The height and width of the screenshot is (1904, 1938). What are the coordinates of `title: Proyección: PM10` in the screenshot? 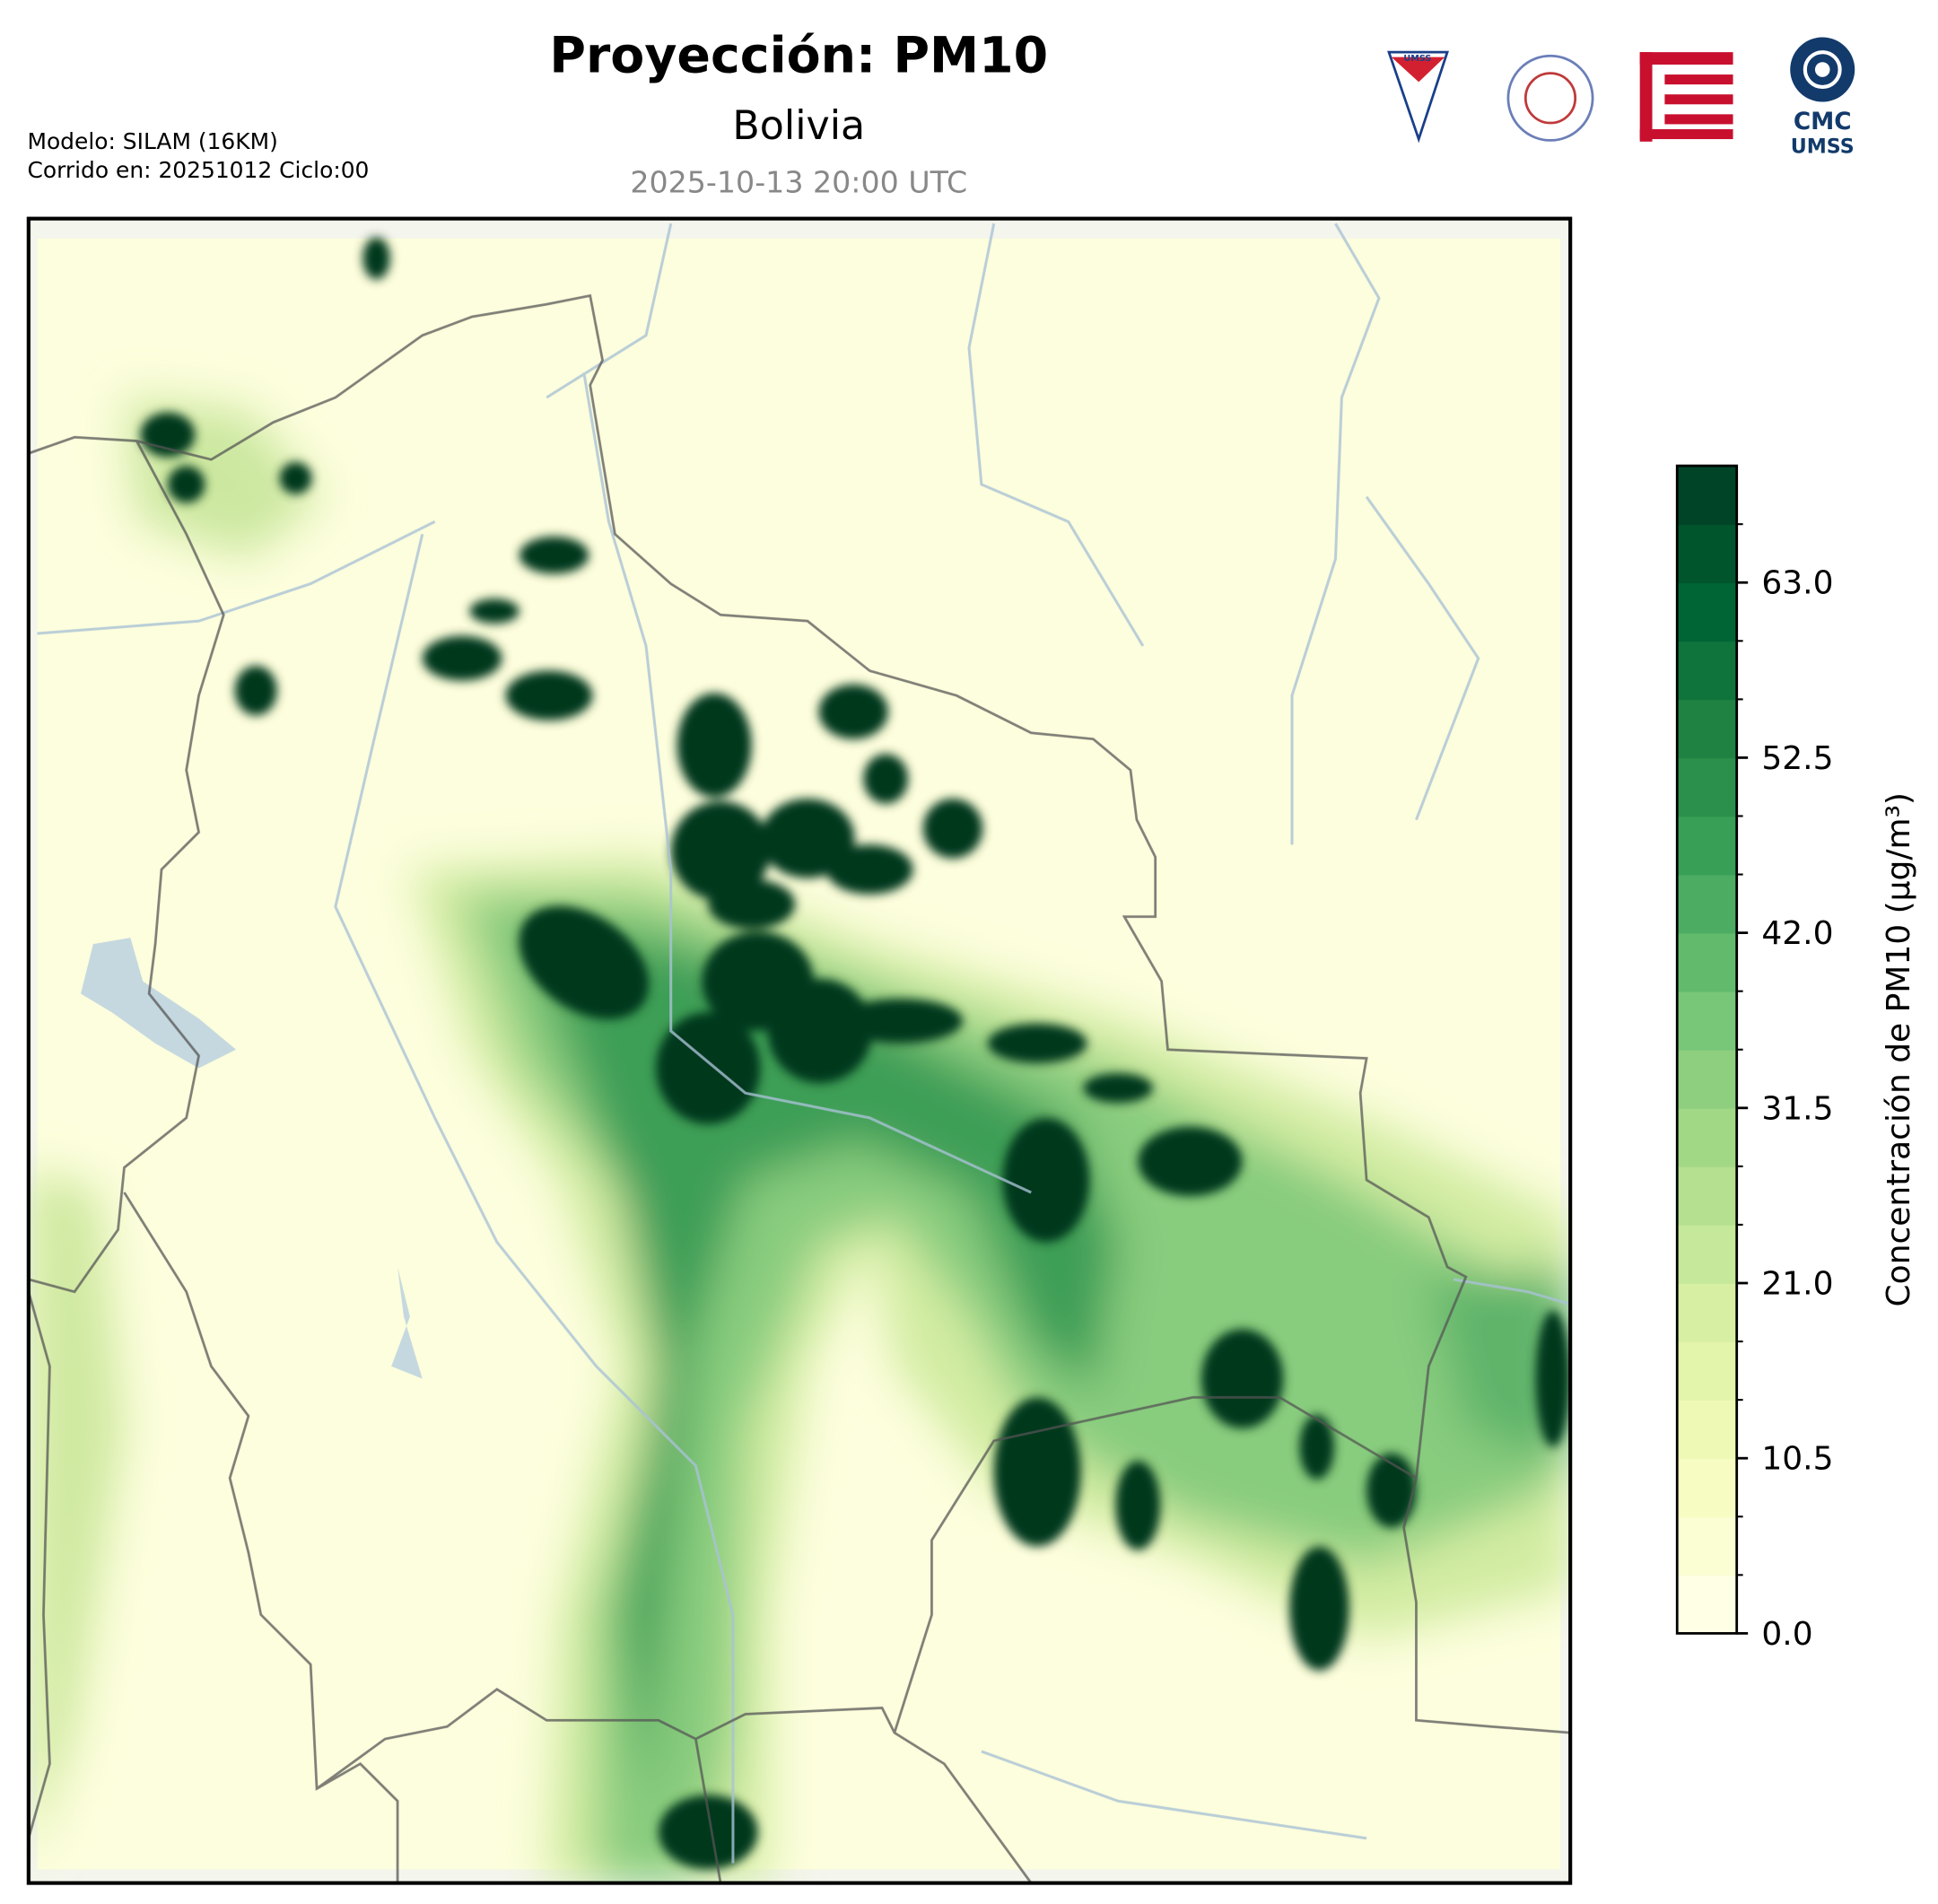 It's located at (798, 55).